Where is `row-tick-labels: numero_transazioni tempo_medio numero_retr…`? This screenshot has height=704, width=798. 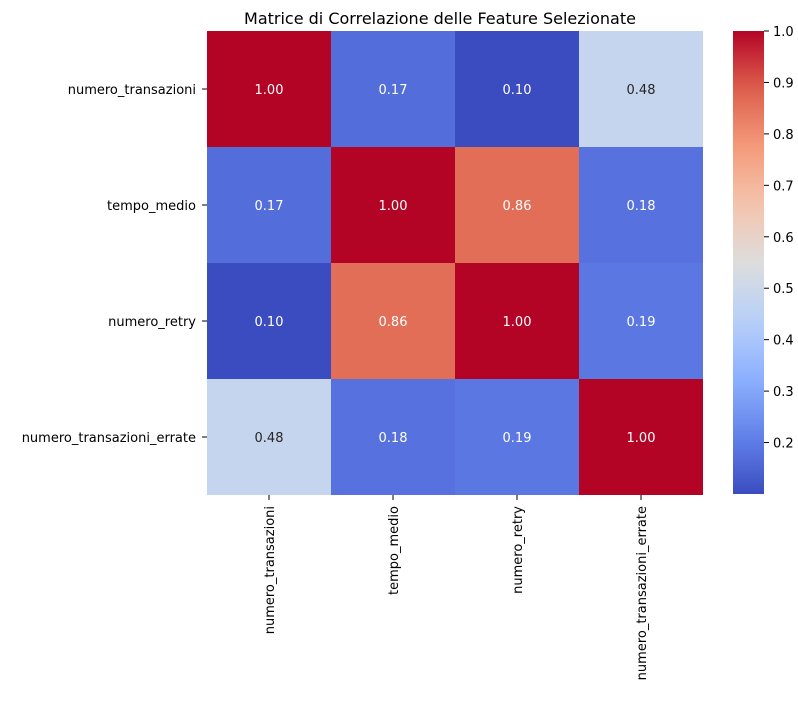
row-tick-labels: numero_transazioni tempo_medio numero_retr… is located at coordinates (114, 264).